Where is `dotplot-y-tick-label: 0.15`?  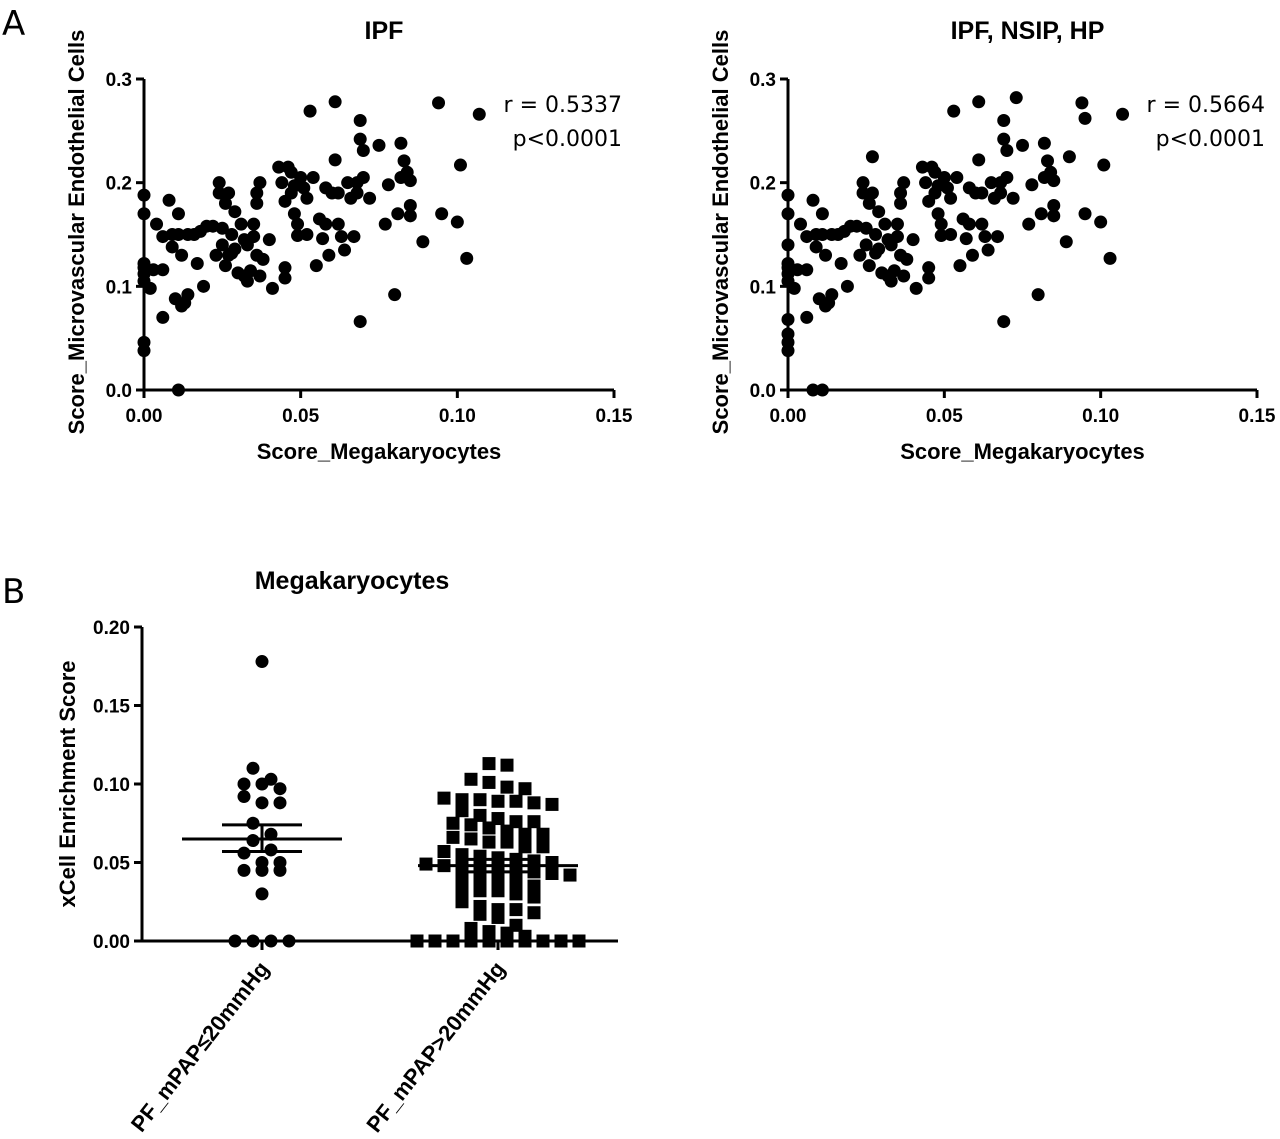
dotplot-y-tick-label: 0.15 is located at coordinates (111, 707).